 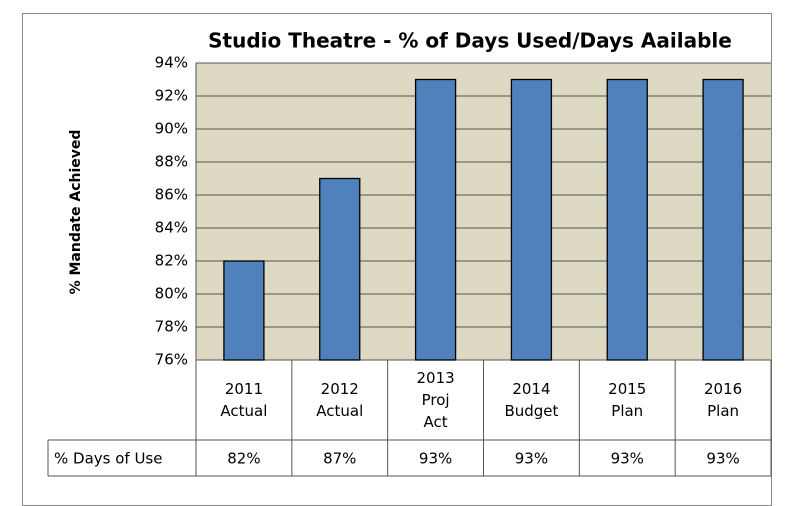 I want to click on x-tick-label: 2012 Actual, so click(x=339, y=400).